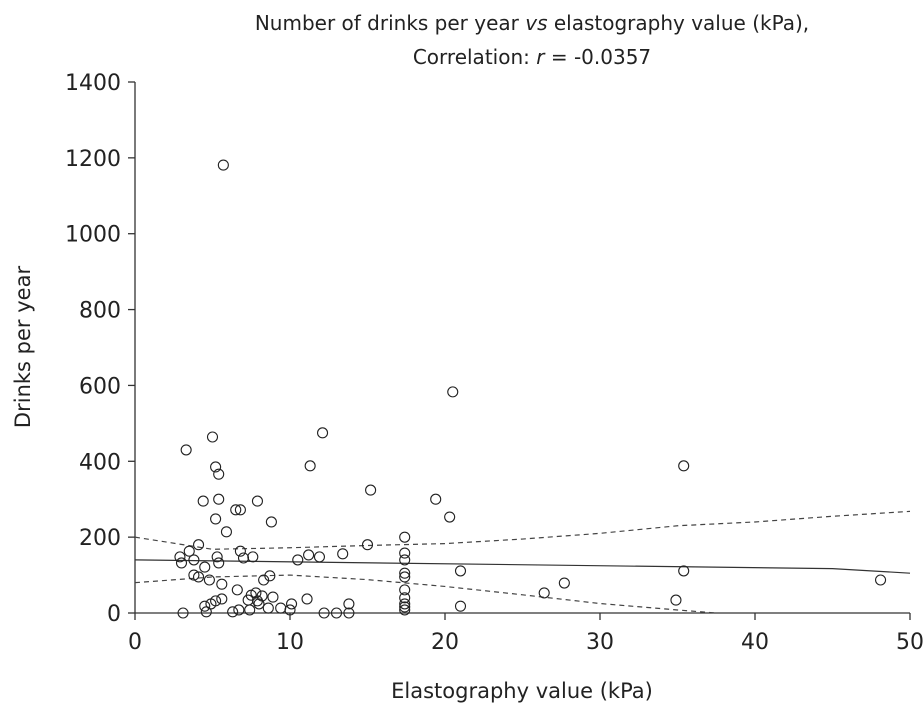  I want to click on y-tick-label: 400, so click(100, 462).